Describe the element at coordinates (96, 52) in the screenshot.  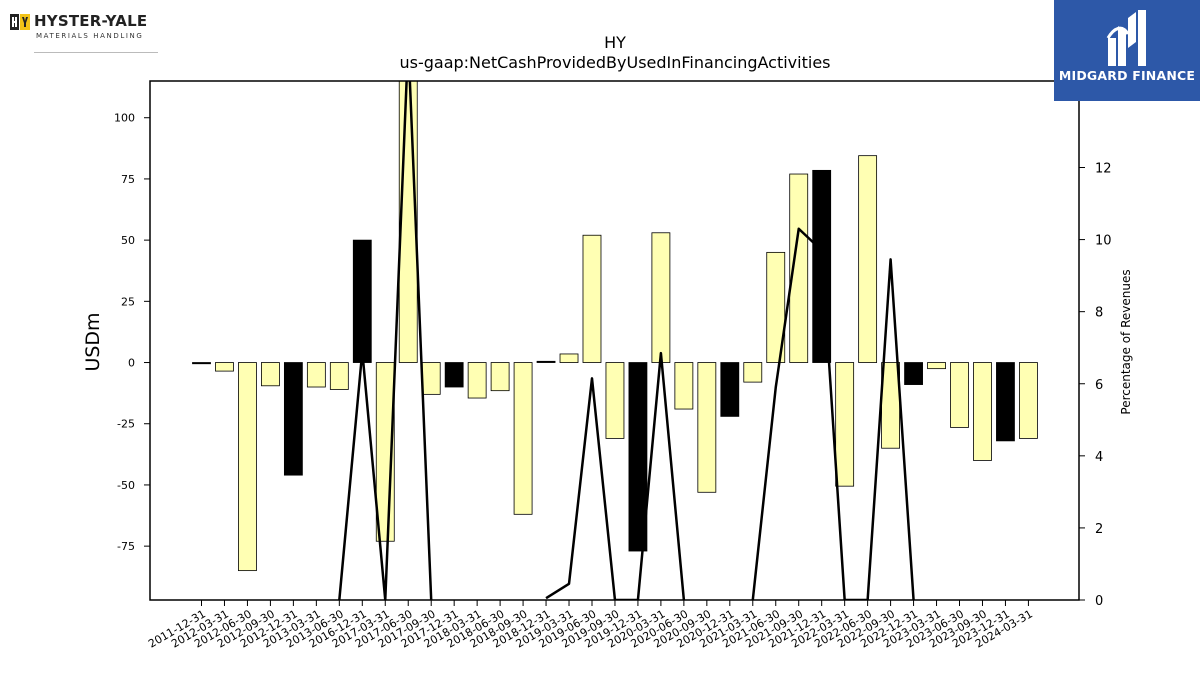
I see `logo-divider` at that location.